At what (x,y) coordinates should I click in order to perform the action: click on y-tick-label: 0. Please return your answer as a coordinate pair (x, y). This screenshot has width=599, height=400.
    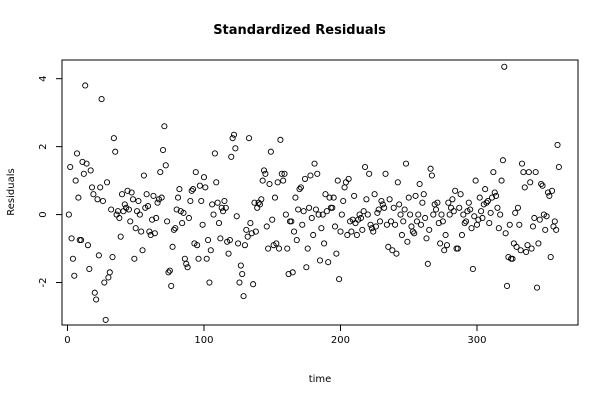
    Looking at the image, I should click on (43, 214).